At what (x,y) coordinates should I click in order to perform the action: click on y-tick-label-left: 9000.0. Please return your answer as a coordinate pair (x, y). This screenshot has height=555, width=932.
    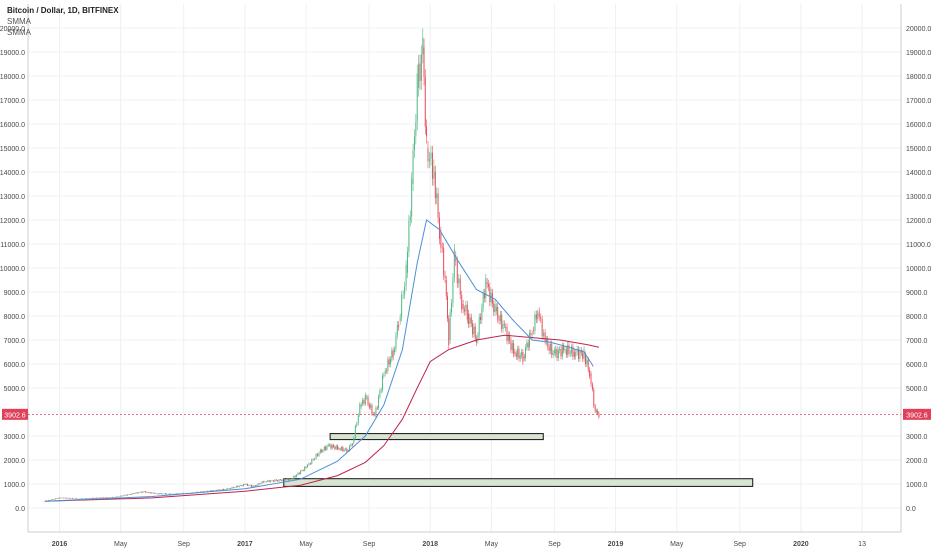
    Looking at the image, I should click on (15, 293).